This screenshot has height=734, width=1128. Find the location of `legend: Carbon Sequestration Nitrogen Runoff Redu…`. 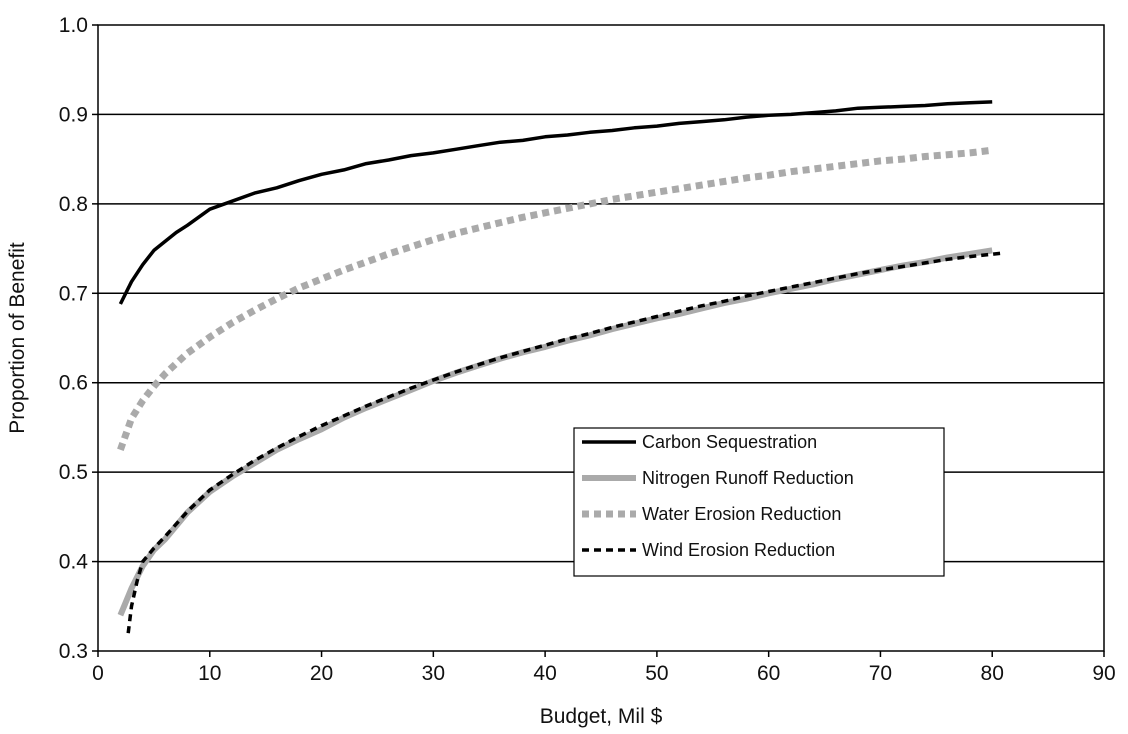

legend: Carbon Sequestration Nitrogen Runoff Redu… is located at coordinates (759, 502).